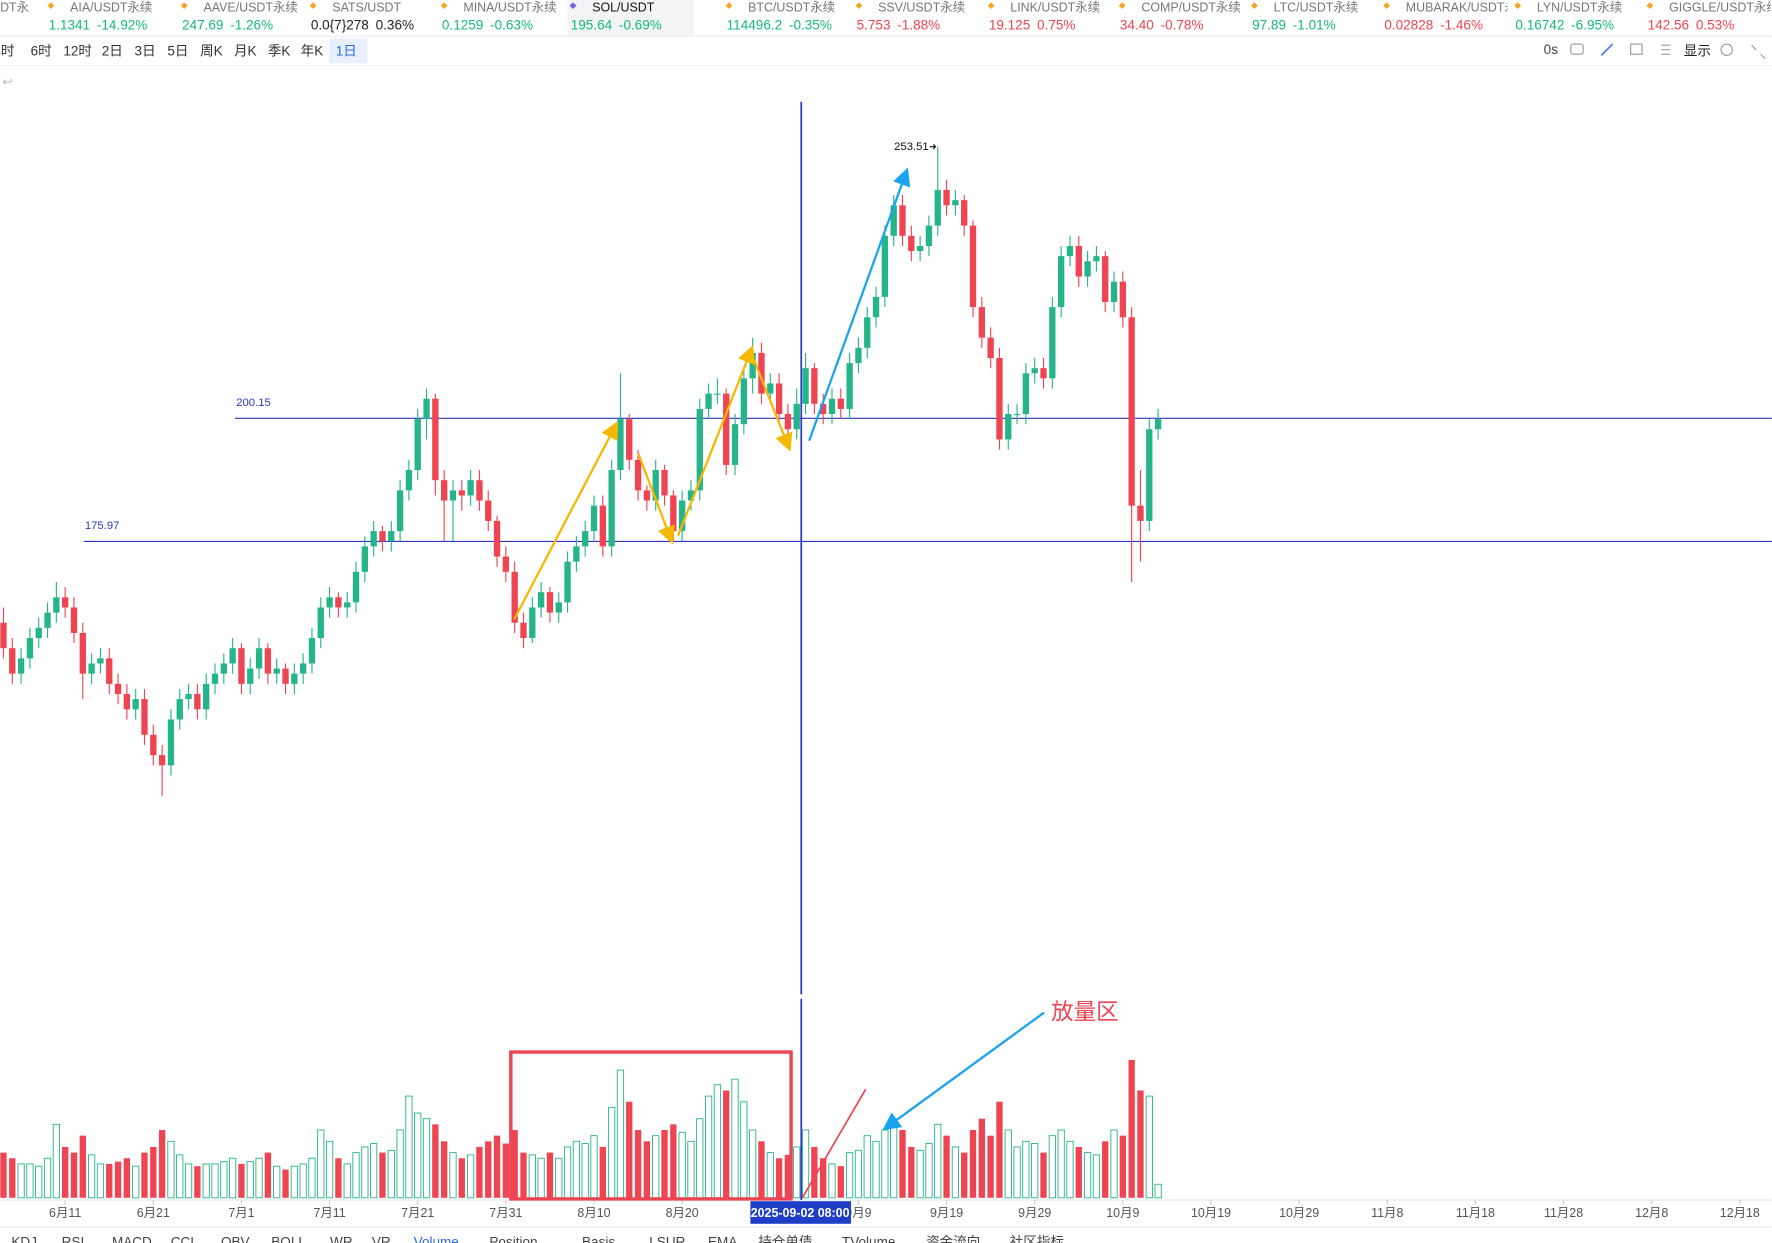 Image resolution: width=1772 pixels, height=1243 pixels. I want to click on ticker: AIA/USDT永续 1.1341 -14.92%, so click(100, 16).